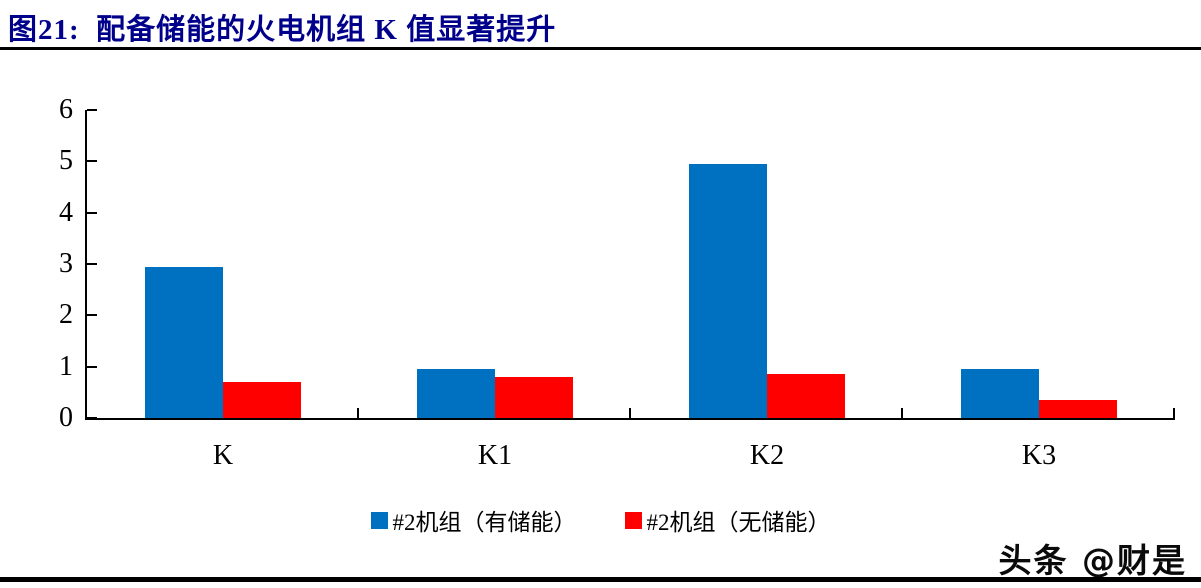 The width and height of the screenshot is (1201, 588). What do you see at coordinates (600, 579) in the screenshot?
I see `bottom-divider` at bounding box center [600, 579].